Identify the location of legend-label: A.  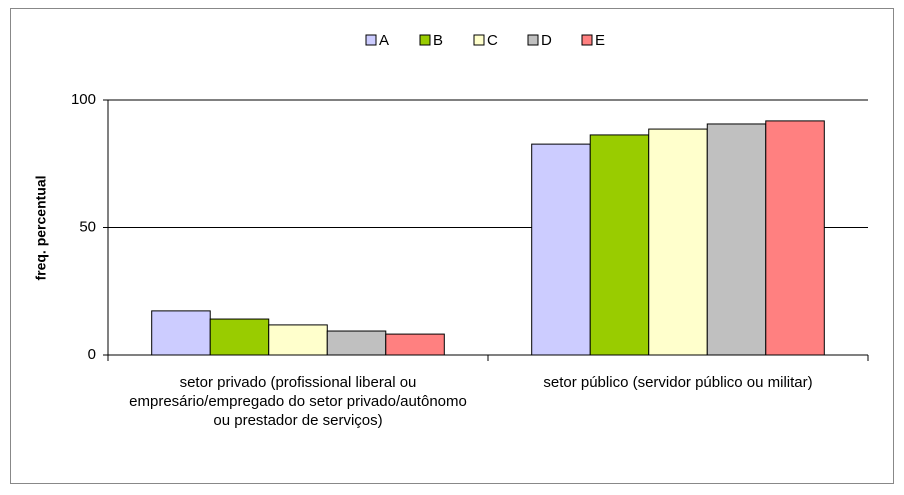
(384, 40).